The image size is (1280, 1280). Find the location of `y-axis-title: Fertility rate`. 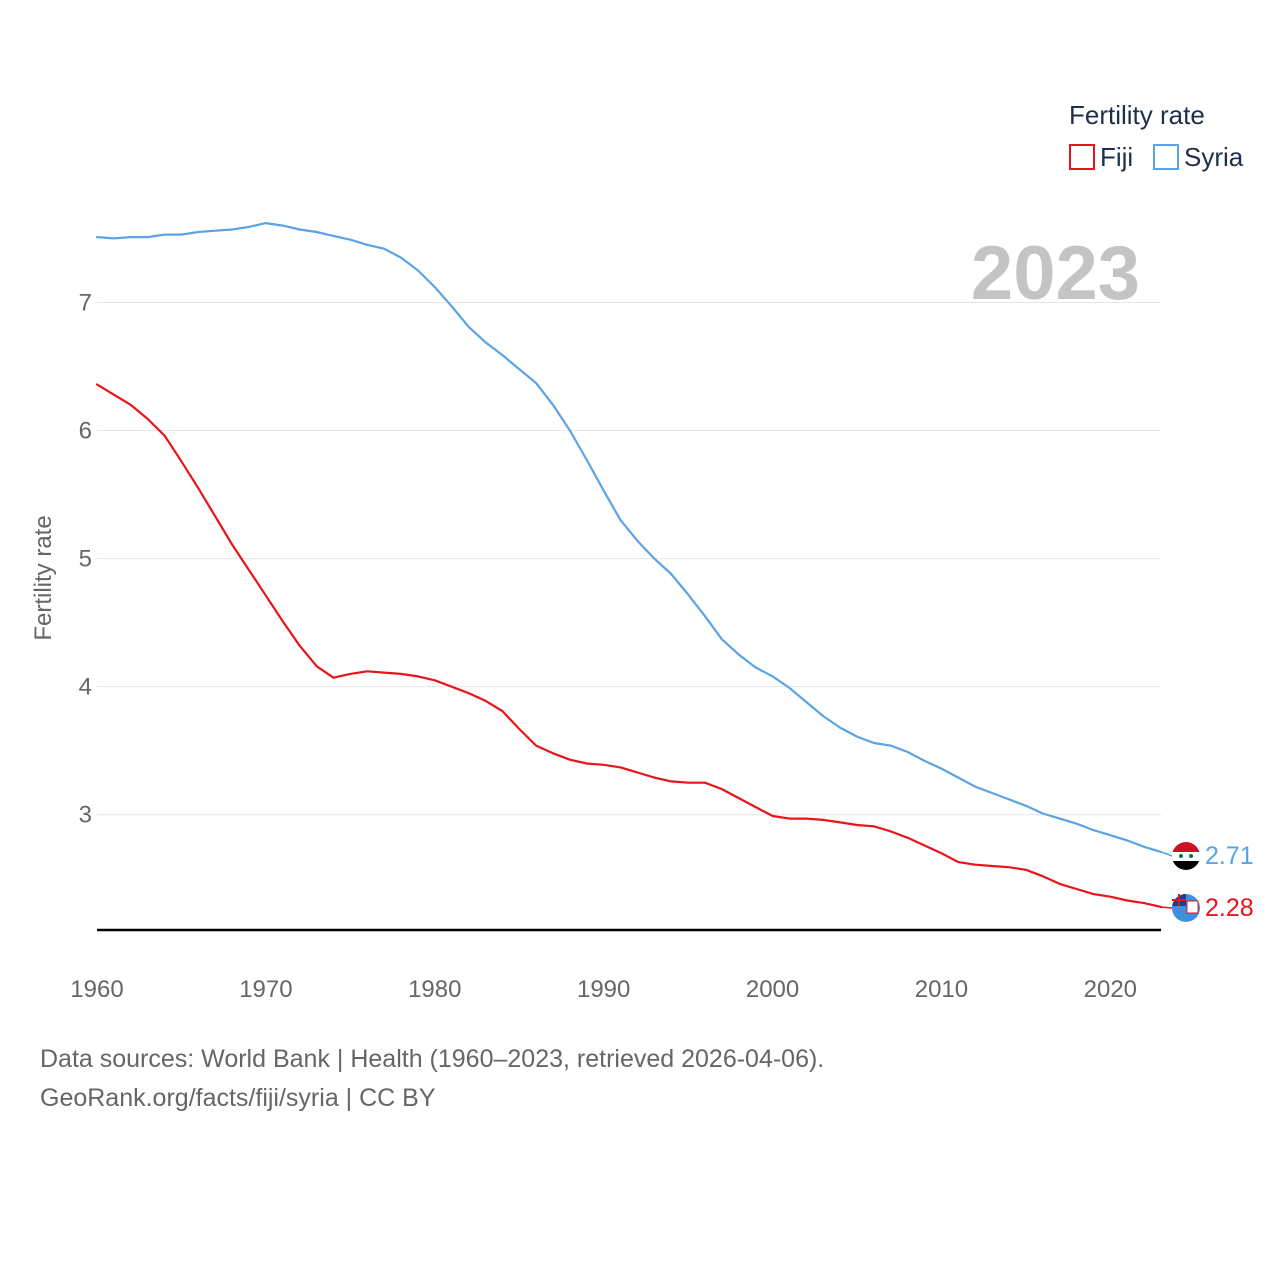

y-axis-title: Fertility rate is located at coordinates (43, 577).